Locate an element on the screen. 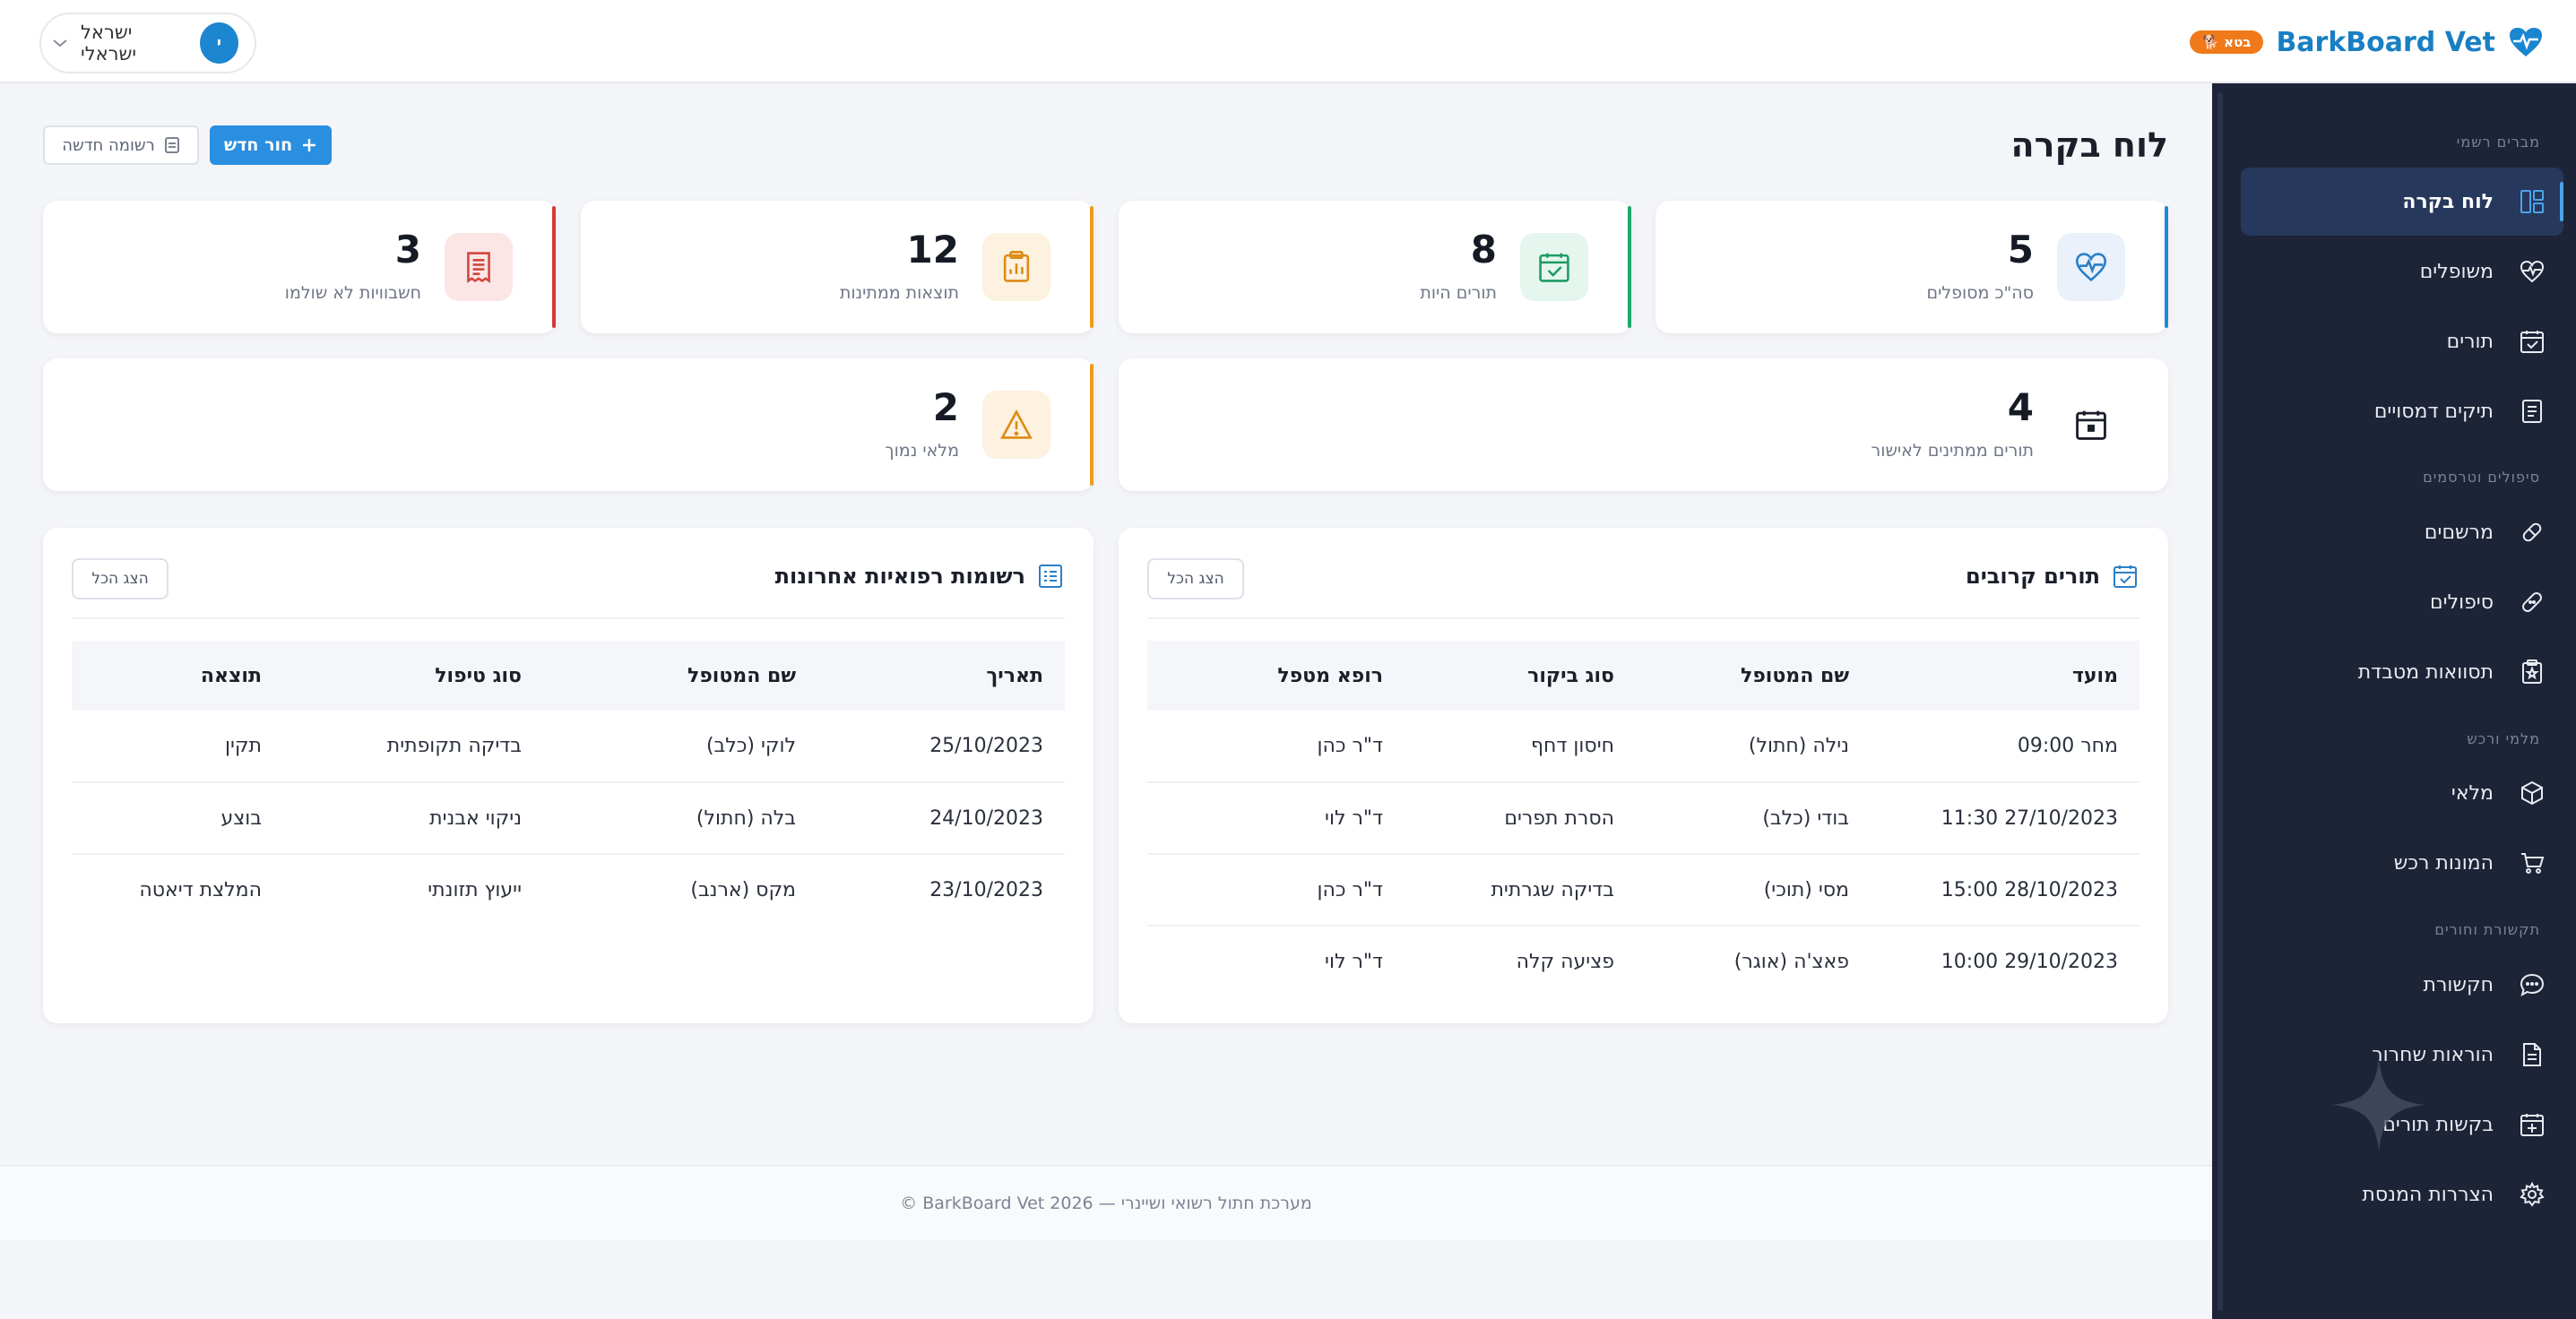 The image size is (2576, 1319). sidebar-item-label: מרשםים is located at coordinates (2459, 532).